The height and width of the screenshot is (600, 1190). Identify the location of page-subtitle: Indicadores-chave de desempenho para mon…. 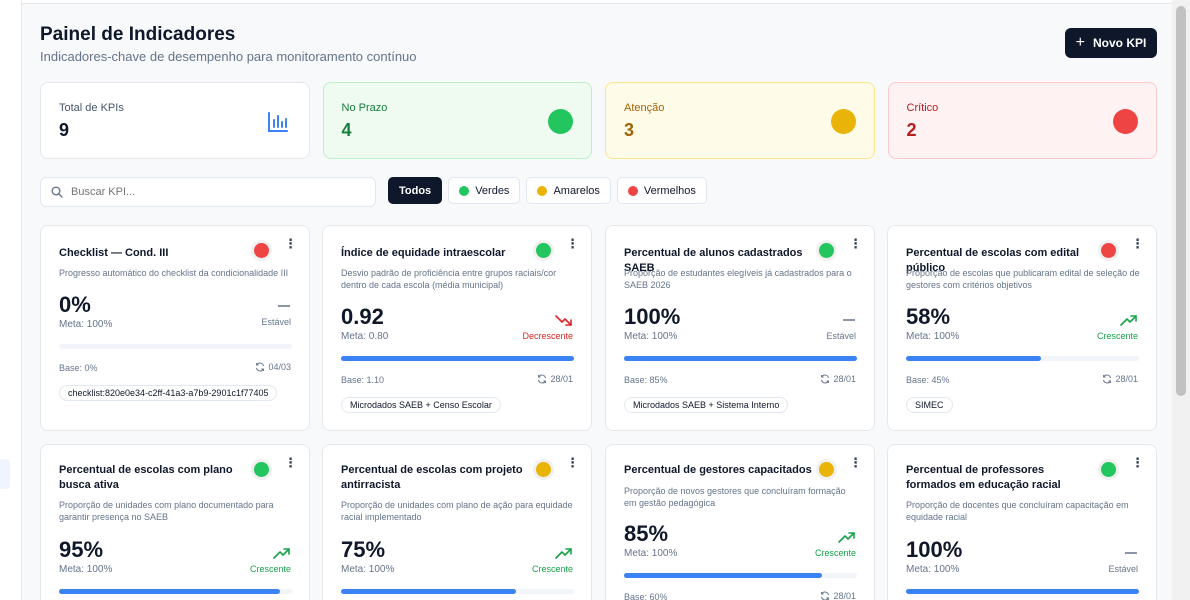
(228, 56).